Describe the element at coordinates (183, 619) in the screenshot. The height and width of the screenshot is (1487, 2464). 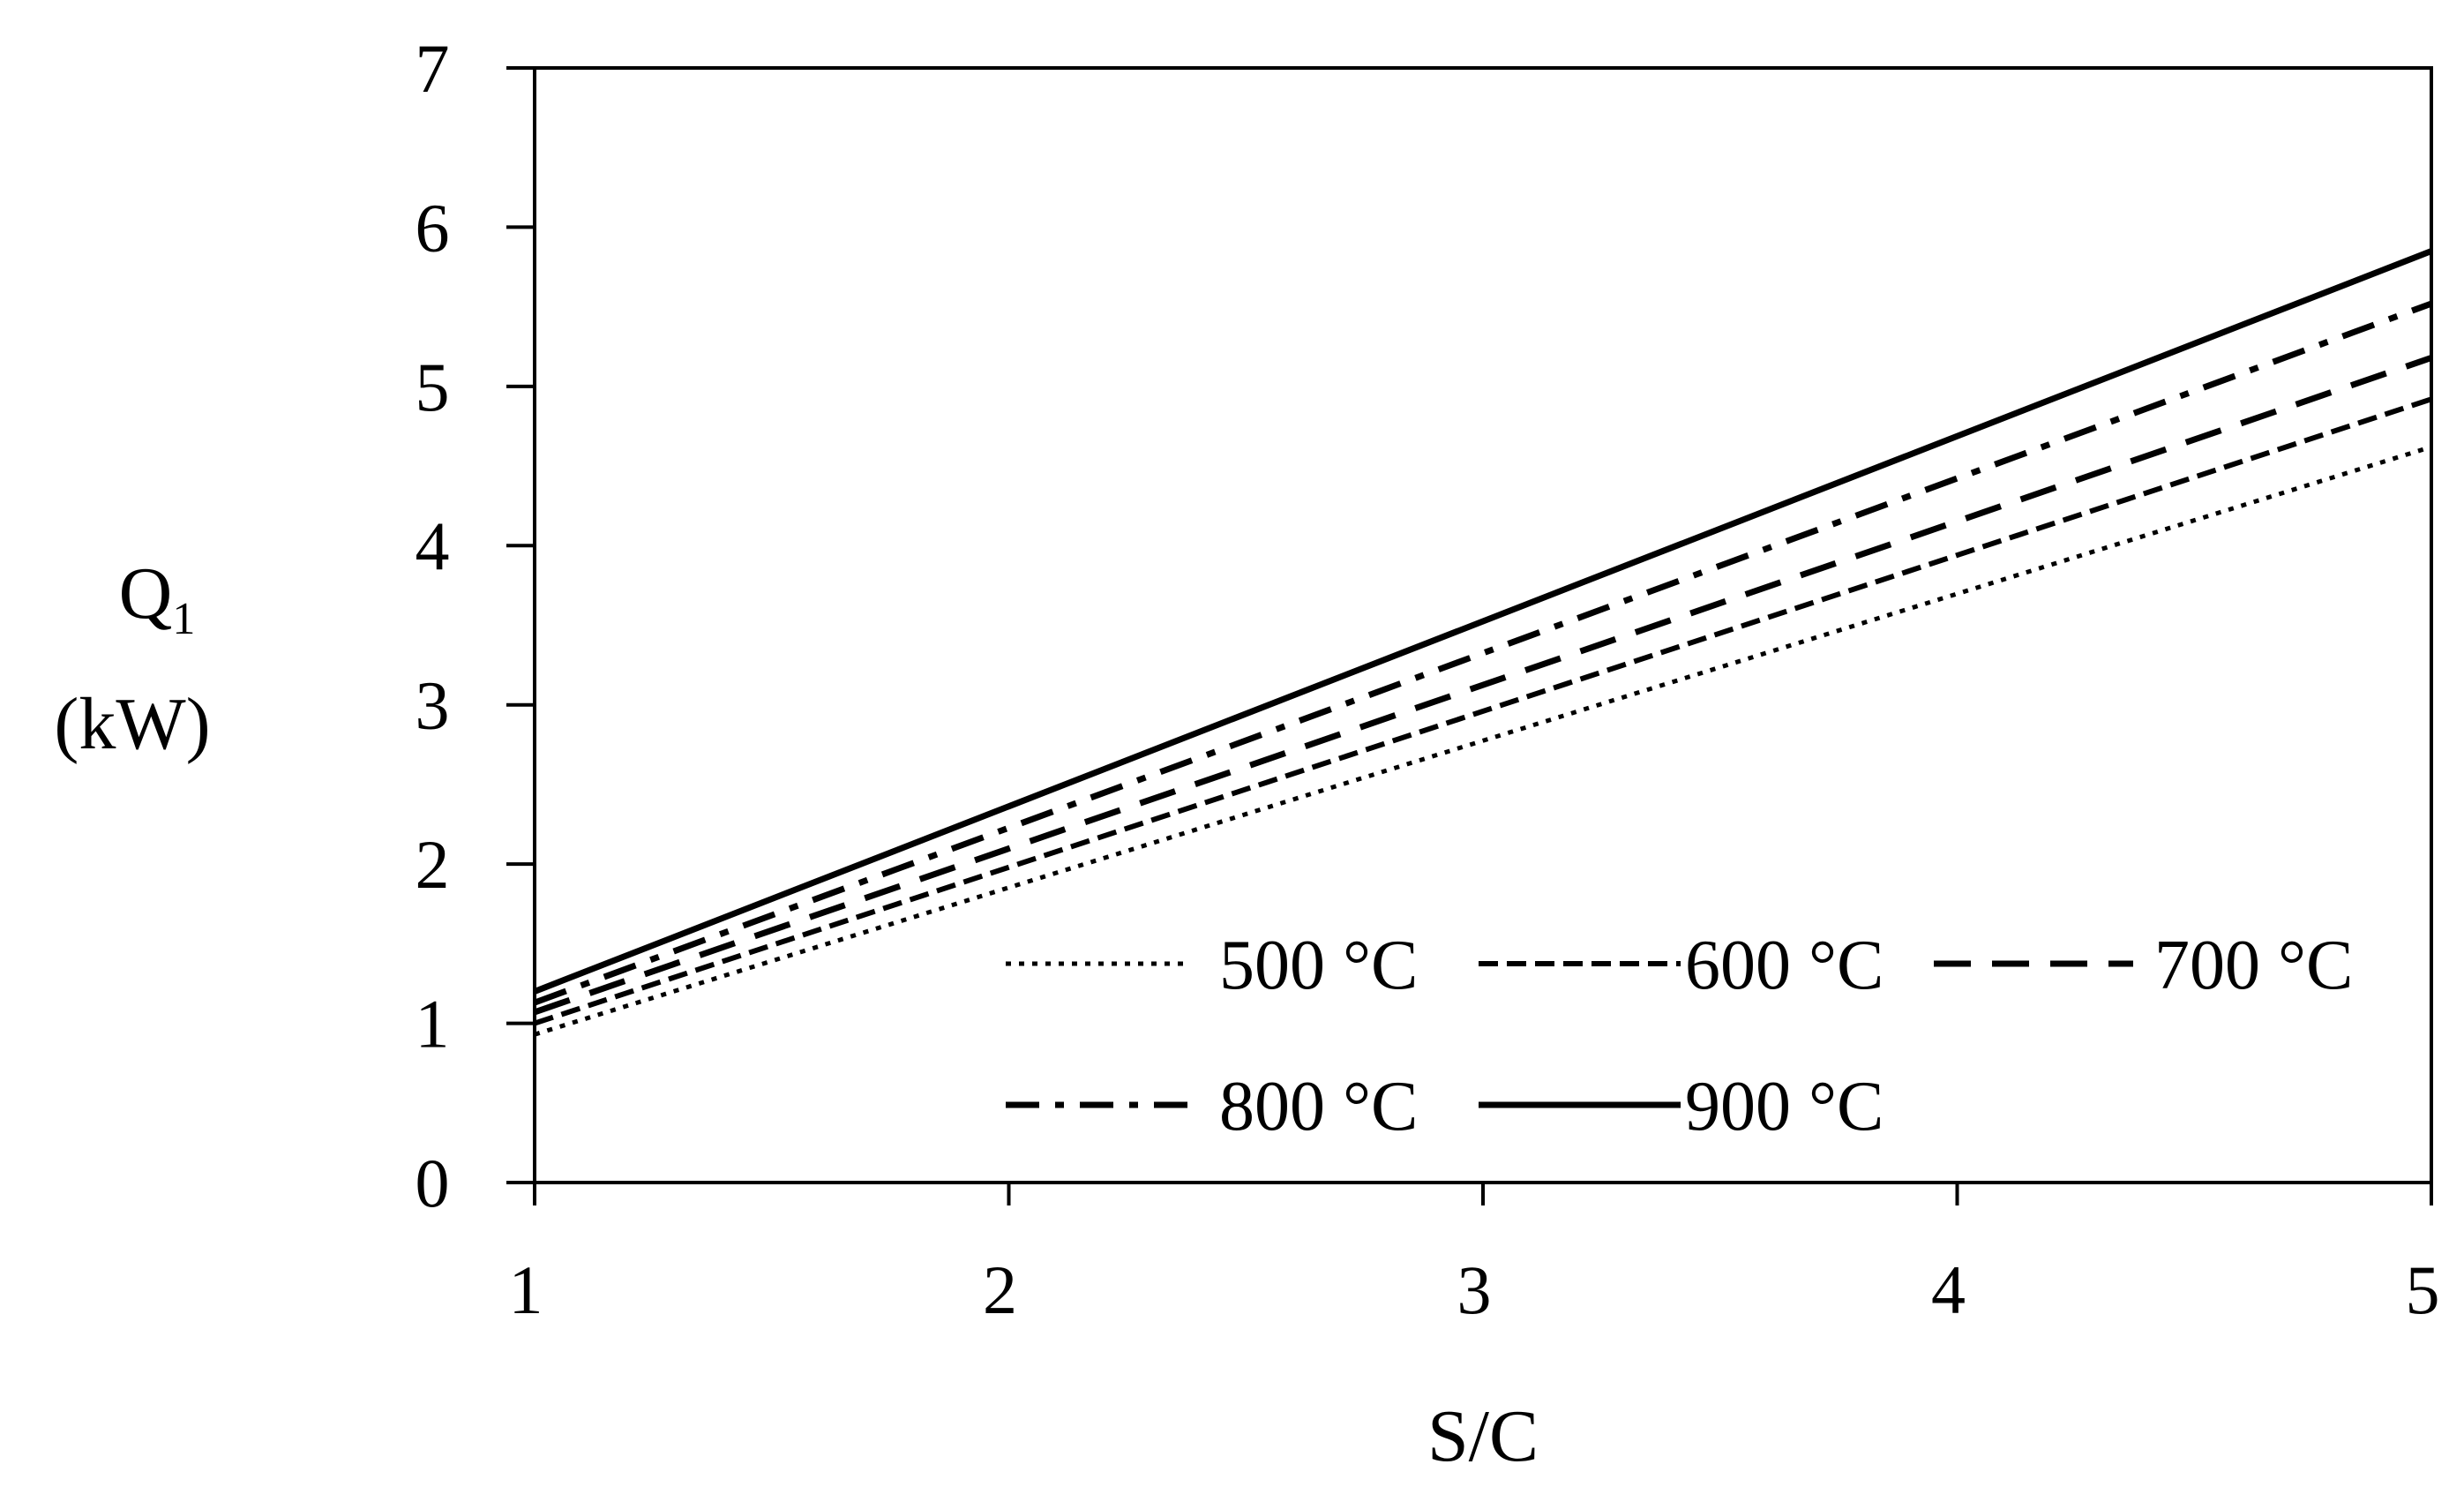
I see `y-axis-label-subscript: 1` at that location.